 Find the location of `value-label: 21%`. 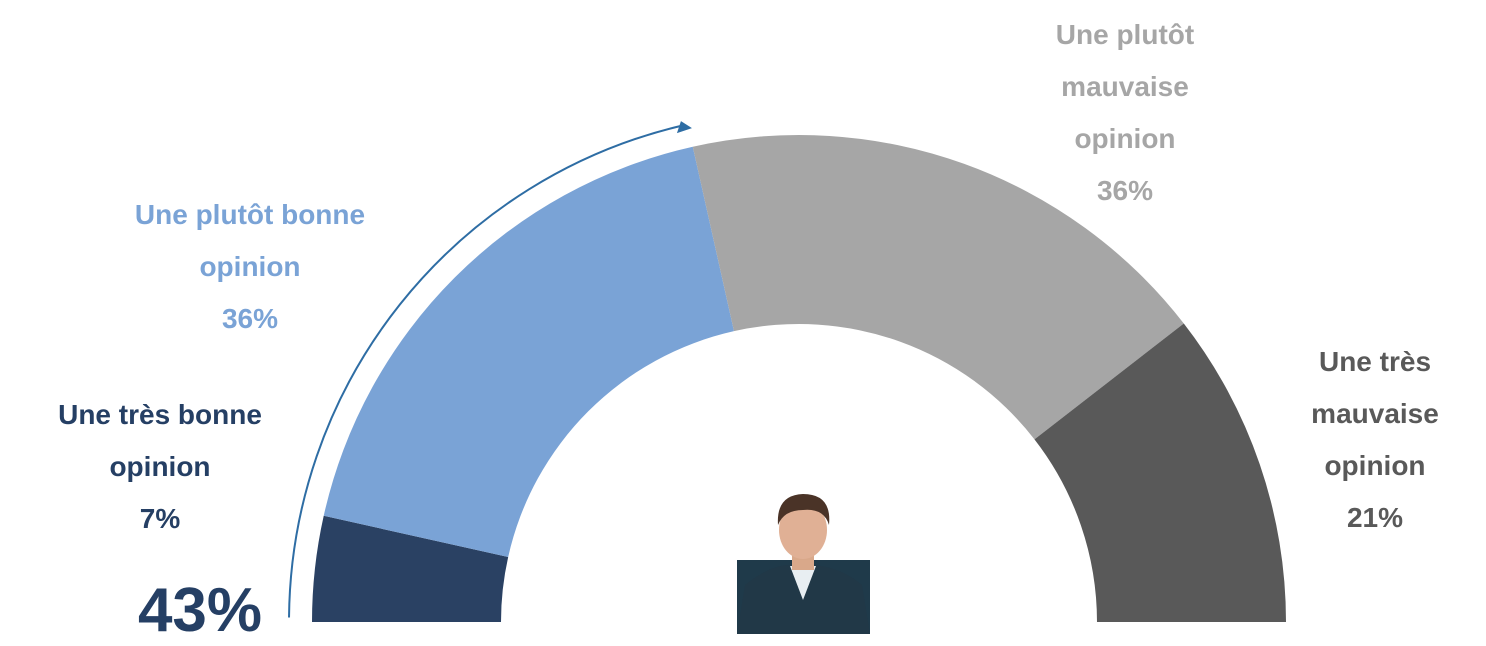

value-label: 21% is located at coordinates (1375, 517).